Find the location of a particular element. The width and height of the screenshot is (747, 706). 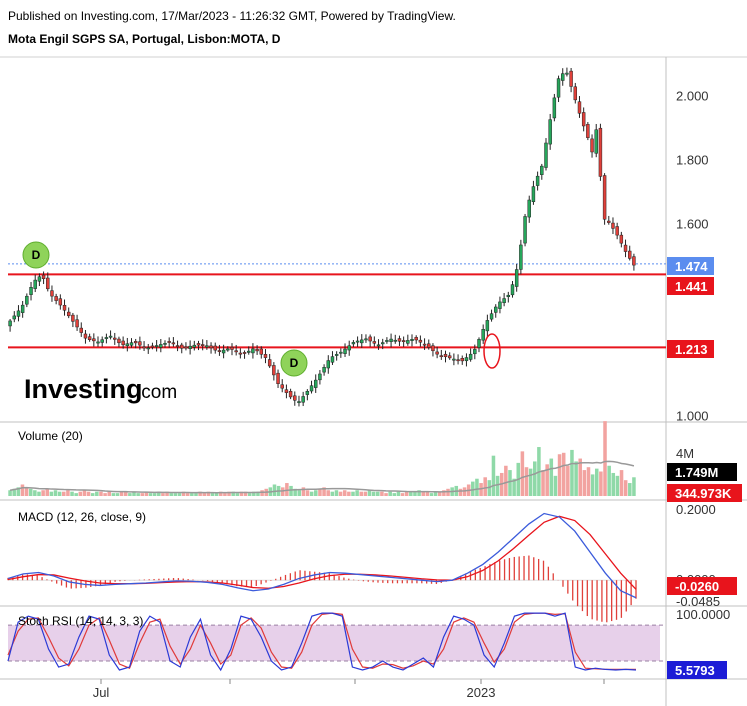

volume-ma-line is located at coordinates (322, 477).